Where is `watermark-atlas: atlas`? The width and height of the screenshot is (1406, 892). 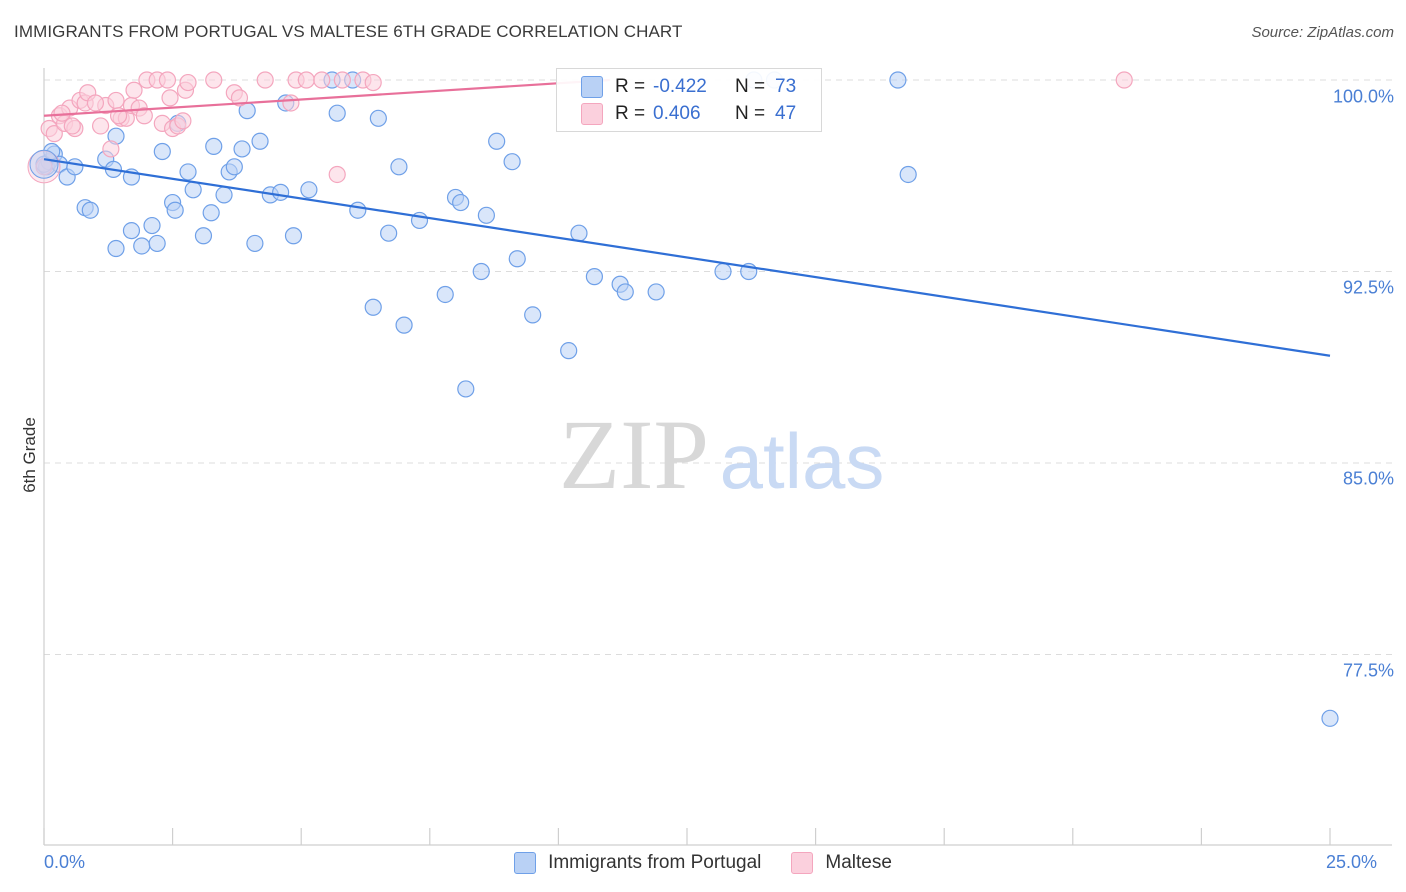
watermark-atlas: atlas is located at coordinates (802, 461).